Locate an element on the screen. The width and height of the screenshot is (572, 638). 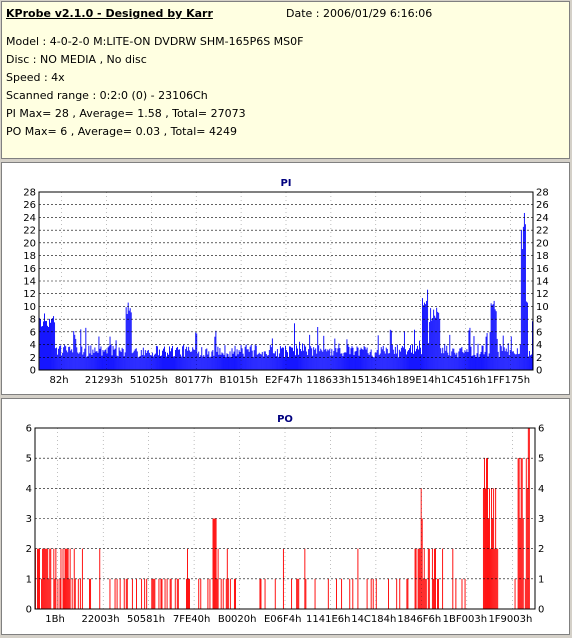
po-summary: PO Max= 6 , Average= 0.03 , Total= 4249 is located at coordinates (121, 131).